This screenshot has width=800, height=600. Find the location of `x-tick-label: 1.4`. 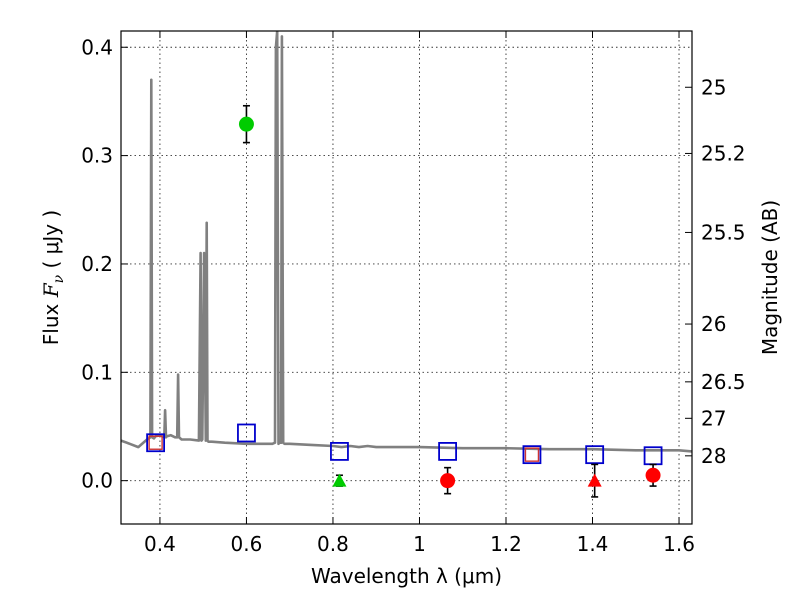

x-tick-label: 1.4 is located at coordinates (593, 544).